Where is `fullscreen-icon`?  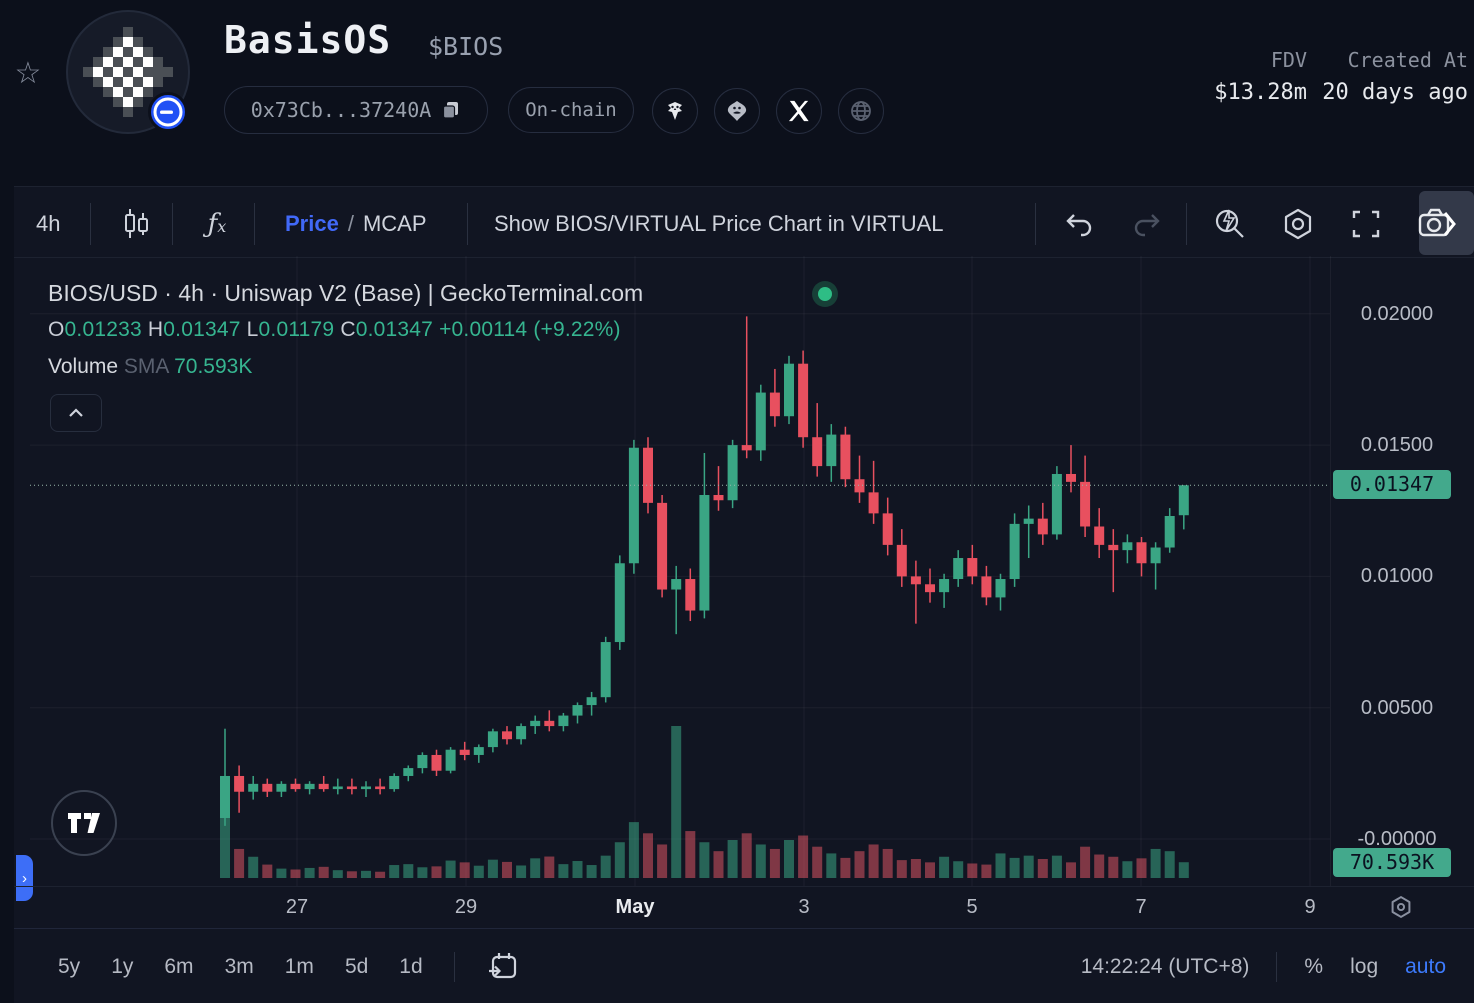
fullscreen-icon is located at coordinates (1366, 224).